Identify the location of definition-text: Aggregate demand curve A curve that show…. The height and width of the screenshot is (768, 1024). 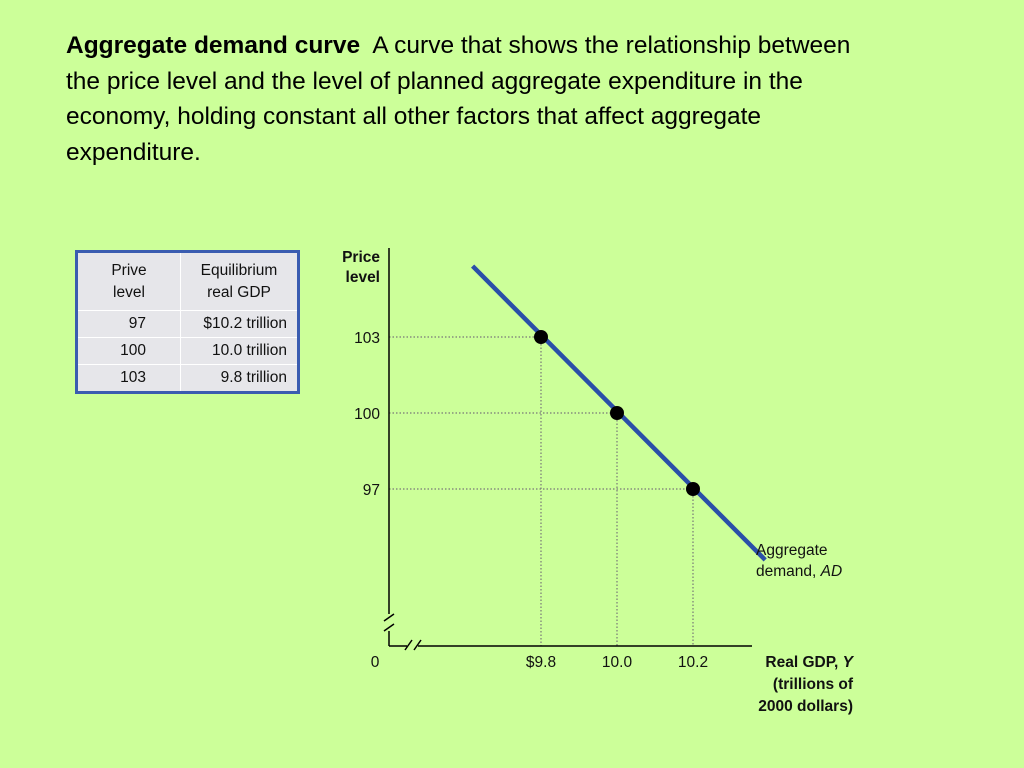
(476, 99).